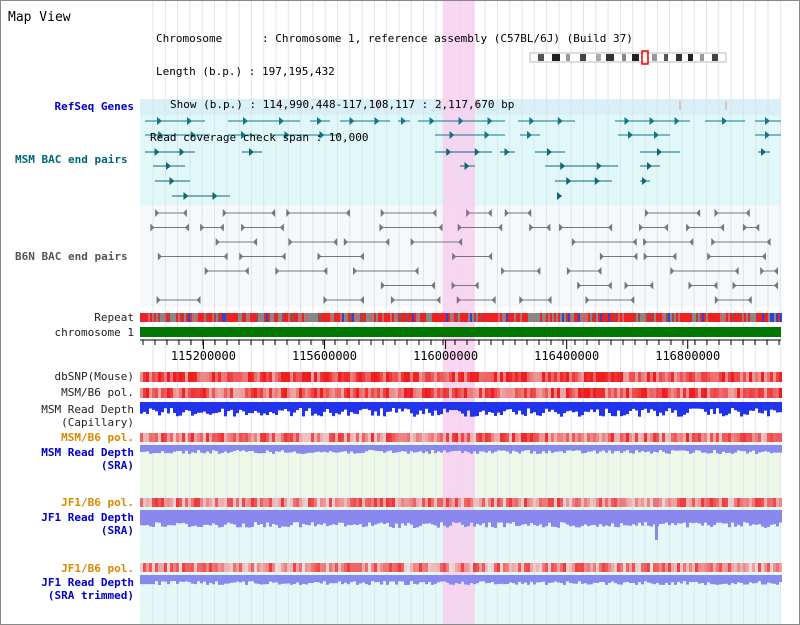 The height and width of the screenshot is (625, 800). What do you see at coordinates (628, 57) in the screenshot?
I see `chromosome-ideogram-icon` at bounding box center [628, 57].